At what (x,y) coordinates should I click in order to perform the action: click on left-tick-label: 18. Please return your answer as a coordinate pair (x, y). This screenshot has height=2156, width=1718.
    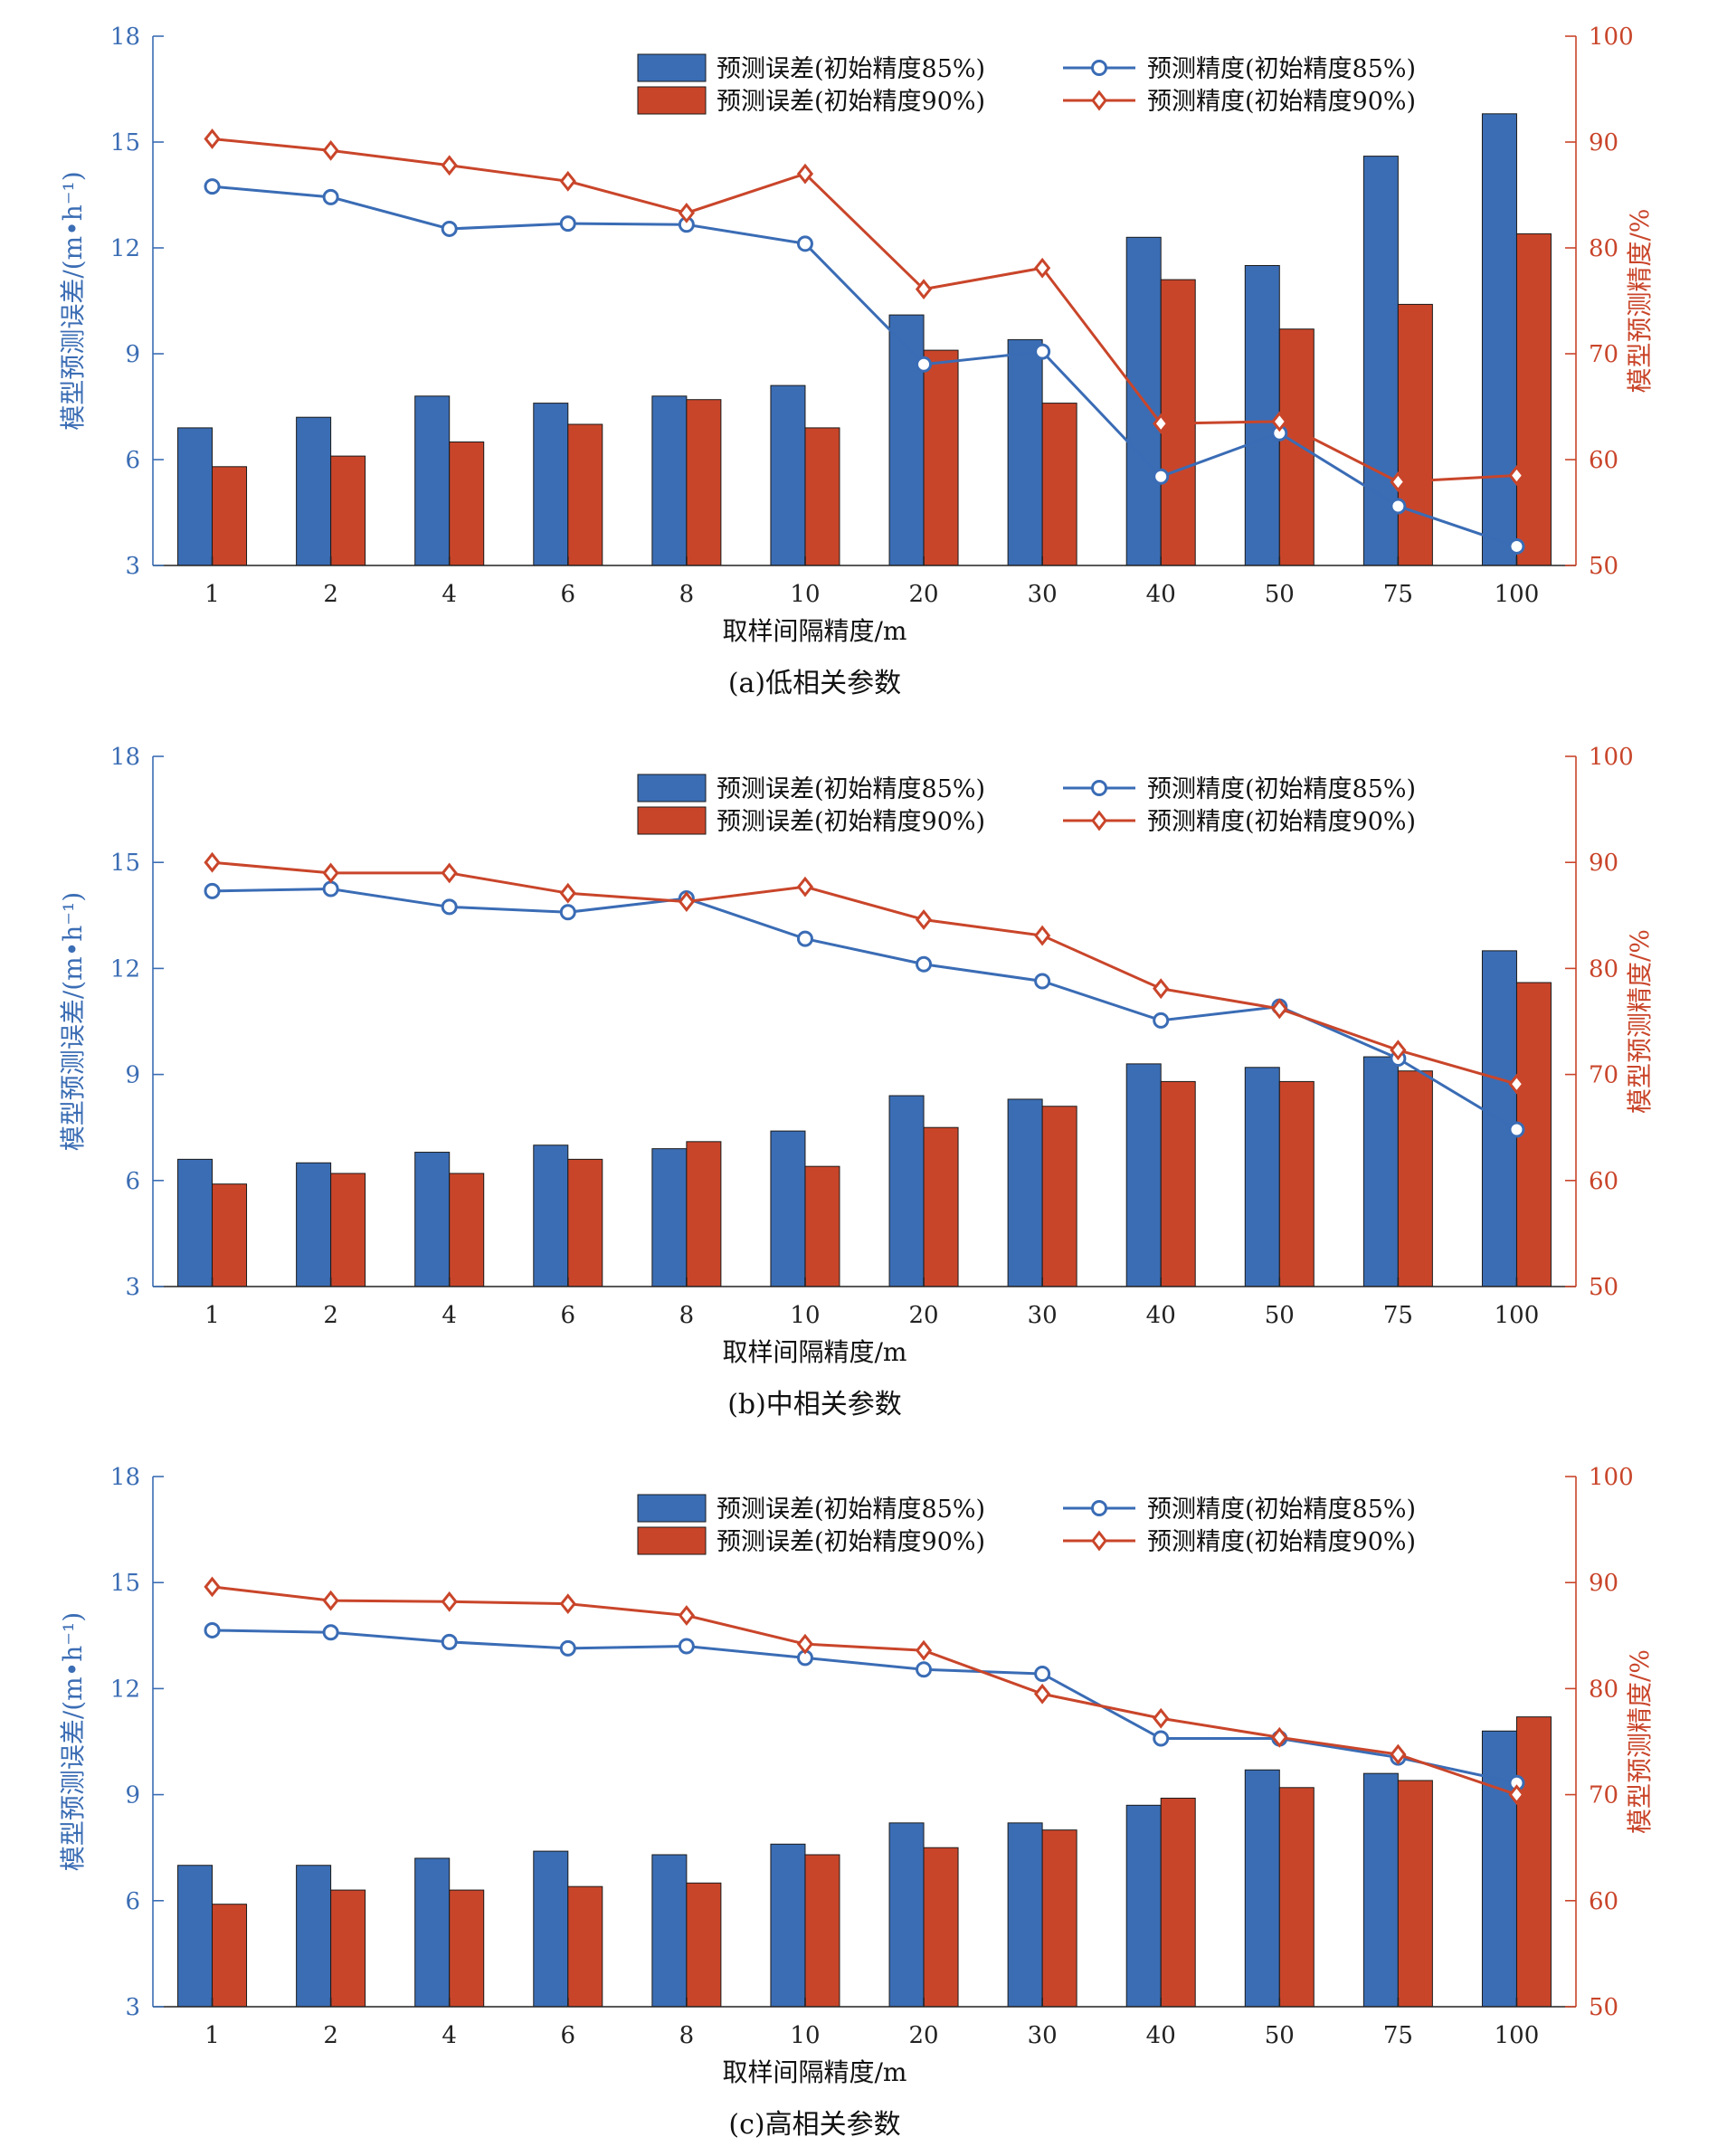
    Looking at the image, I should click on (125, 757).